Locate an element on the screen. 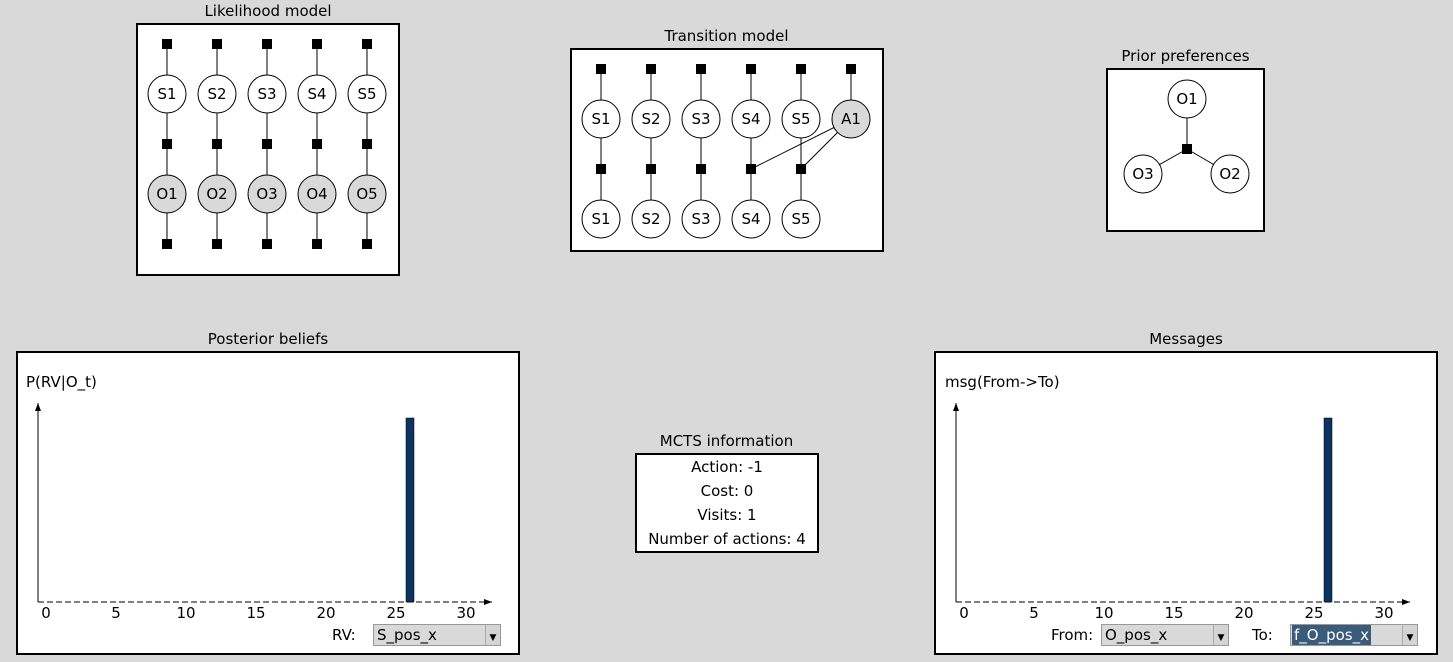 The image size is (1453, 662). mcts-action: Action: -1 is located at coordinates (727, 467).